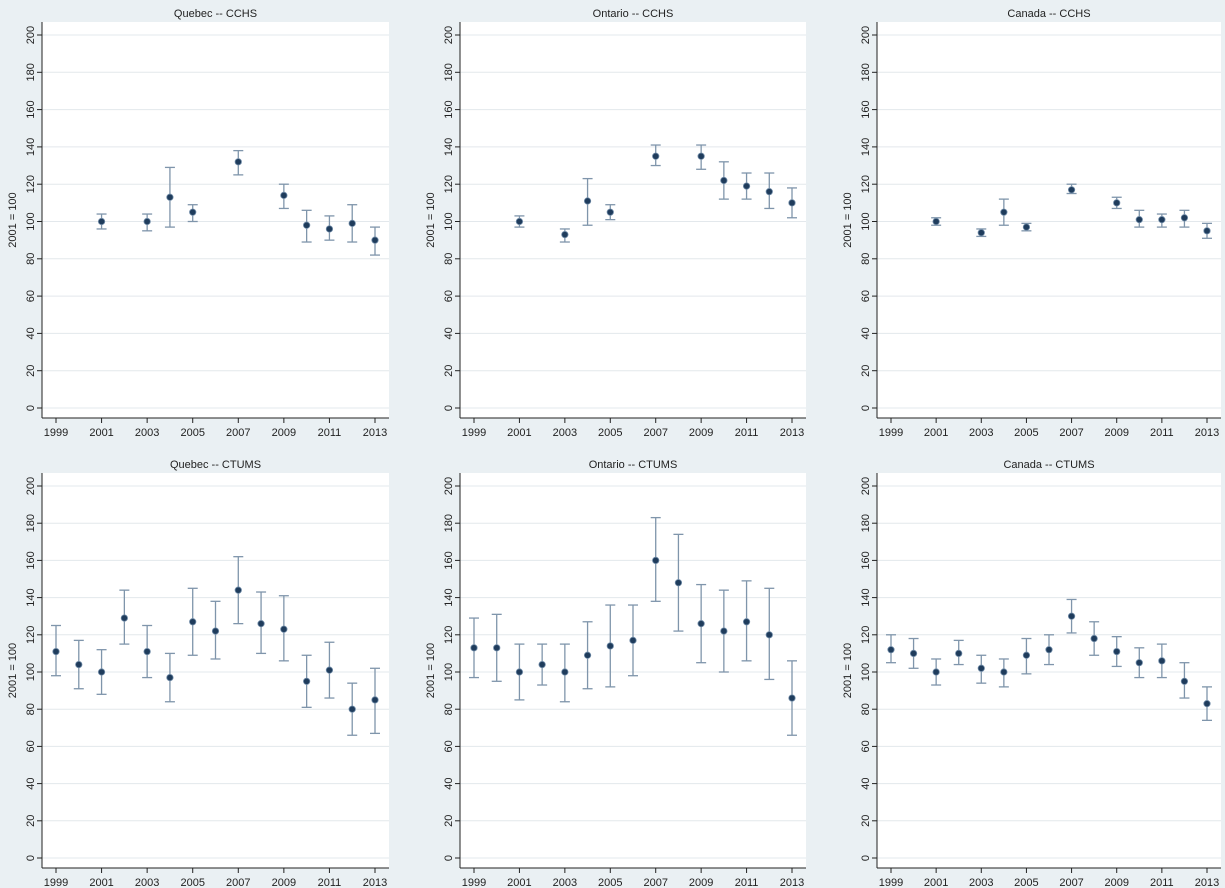  What do you see at coordinates (655, 433) in the screenshot?
I see `x-tick-label: 2007` at bounding box center [655, 433].